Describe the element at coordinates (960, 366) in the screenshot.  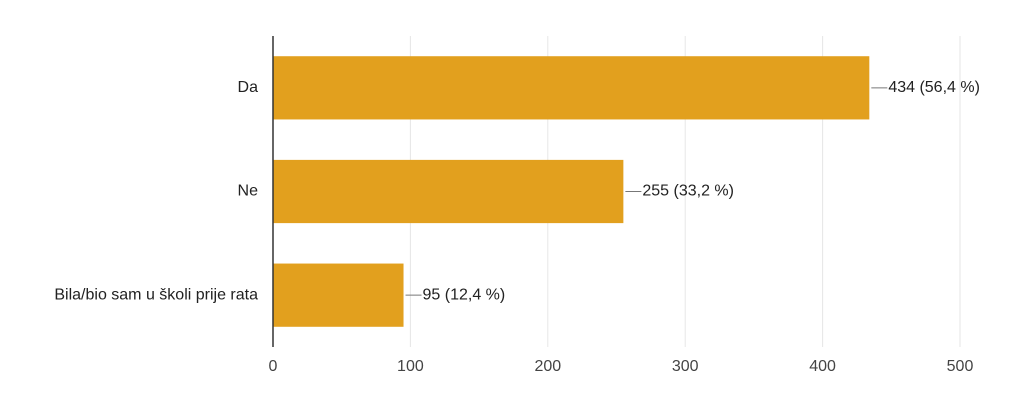
I see `x-tick-label: 500` at that location.